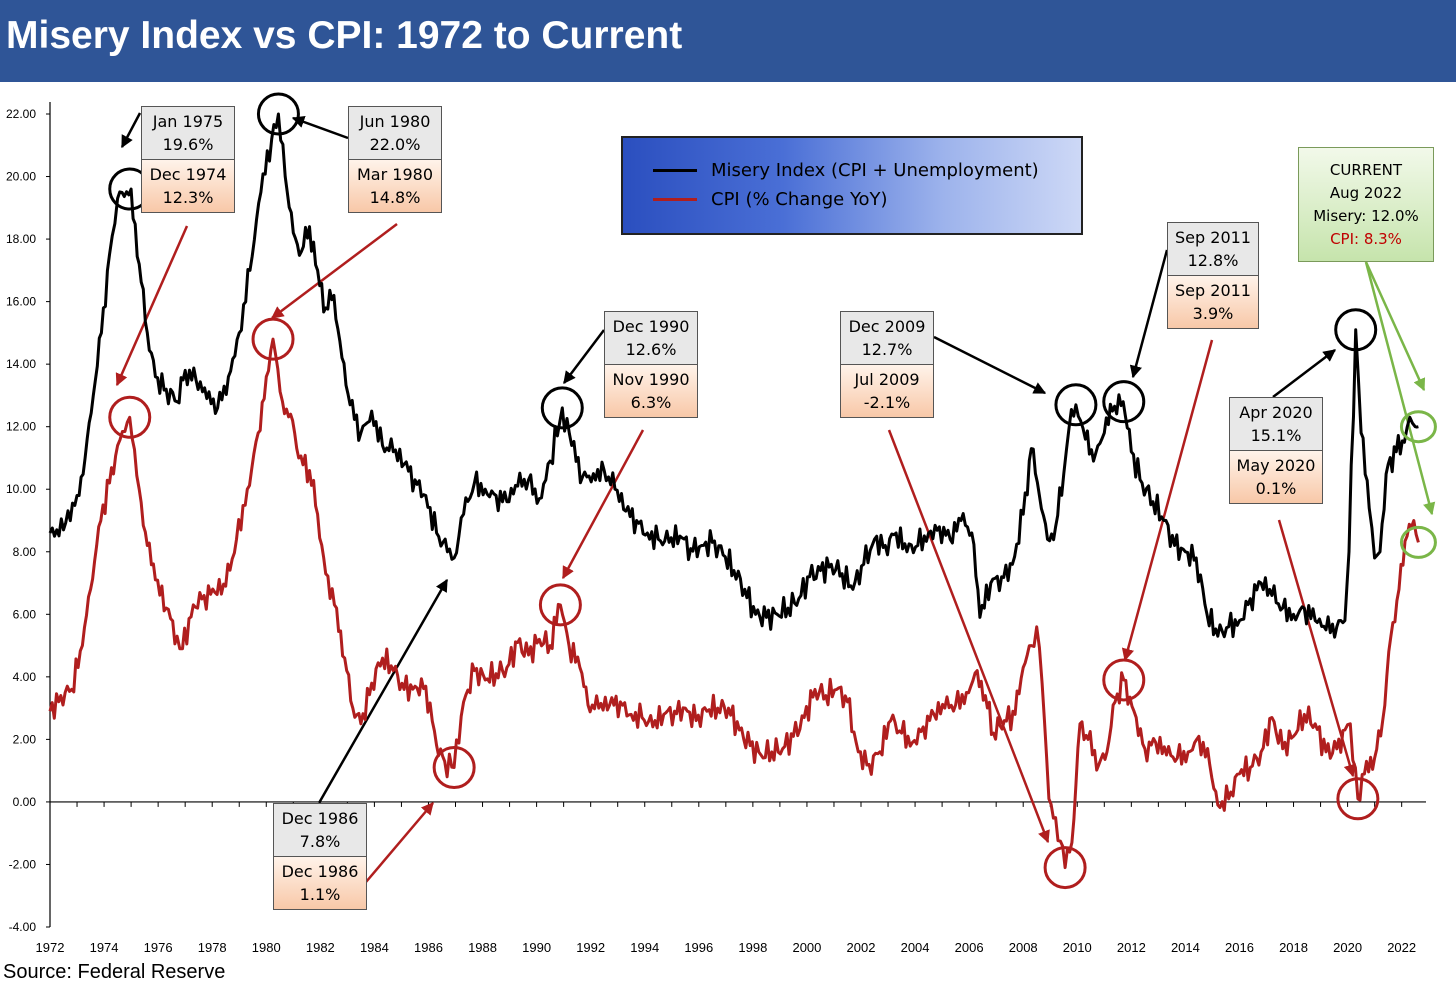 The height and width of the screenshot is (990, 1456). I want to click on y-tick-label: 8.00, so click(25, 552).